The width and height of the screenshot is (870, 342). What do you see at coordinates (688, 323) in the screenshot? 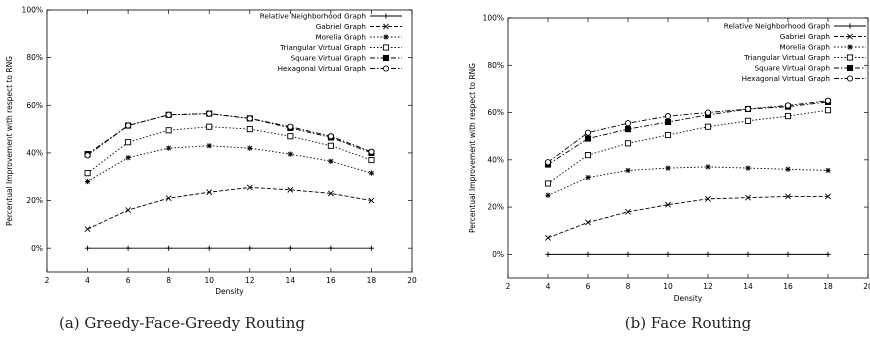
I see `figure-caption: (b) Face Routing` at bounding box center [688, 323].